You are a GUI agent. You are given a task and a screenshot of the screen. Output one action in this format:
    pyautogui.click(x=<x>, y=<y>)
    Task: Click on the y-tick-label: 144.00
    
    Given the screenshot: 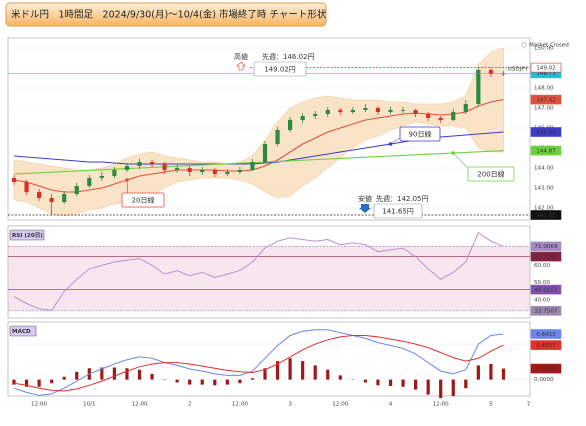 What is the action you would take?
    pyautogui.click(x=544, y=169)
    